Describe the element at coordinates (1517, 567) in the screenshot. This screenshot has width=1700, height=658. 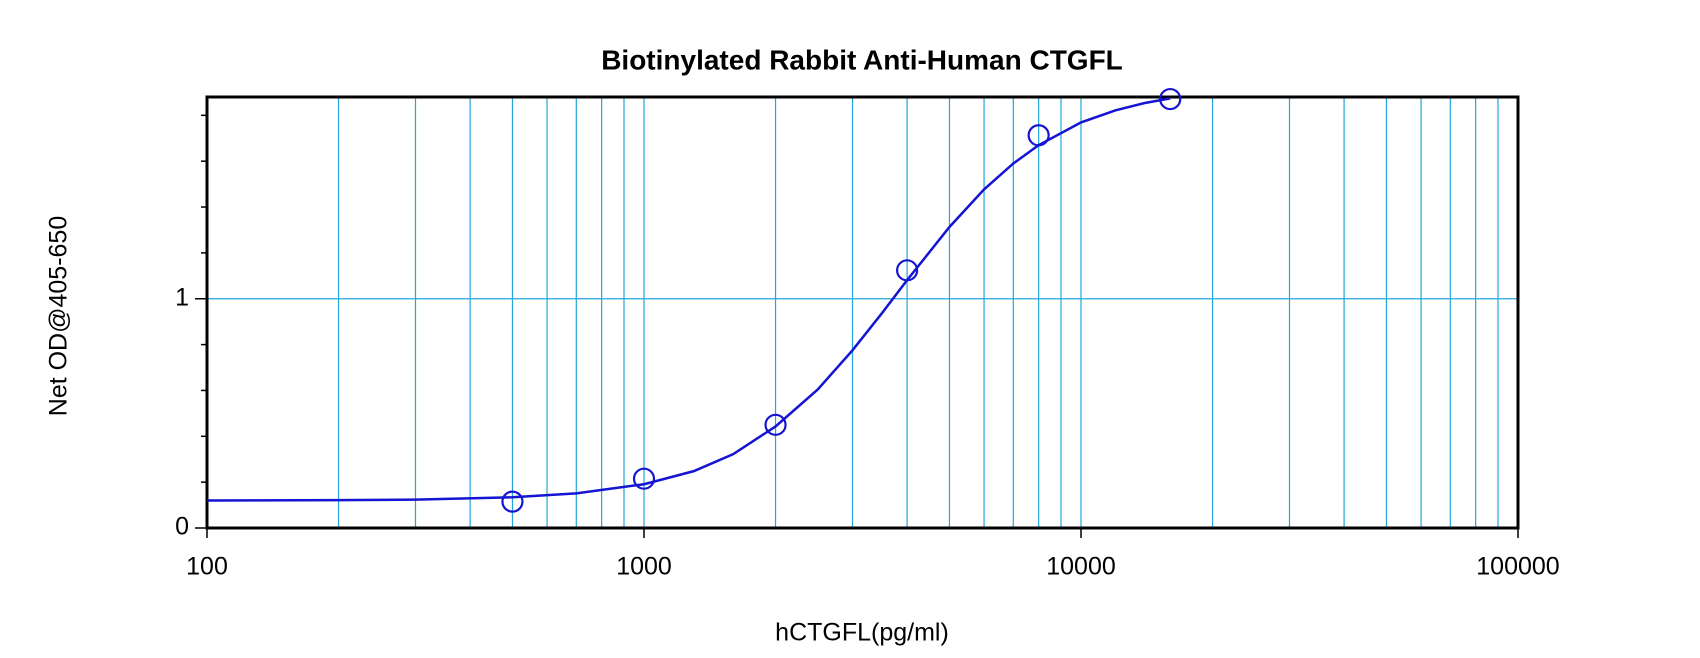
I see `x-tick-label: 100000` at that location.